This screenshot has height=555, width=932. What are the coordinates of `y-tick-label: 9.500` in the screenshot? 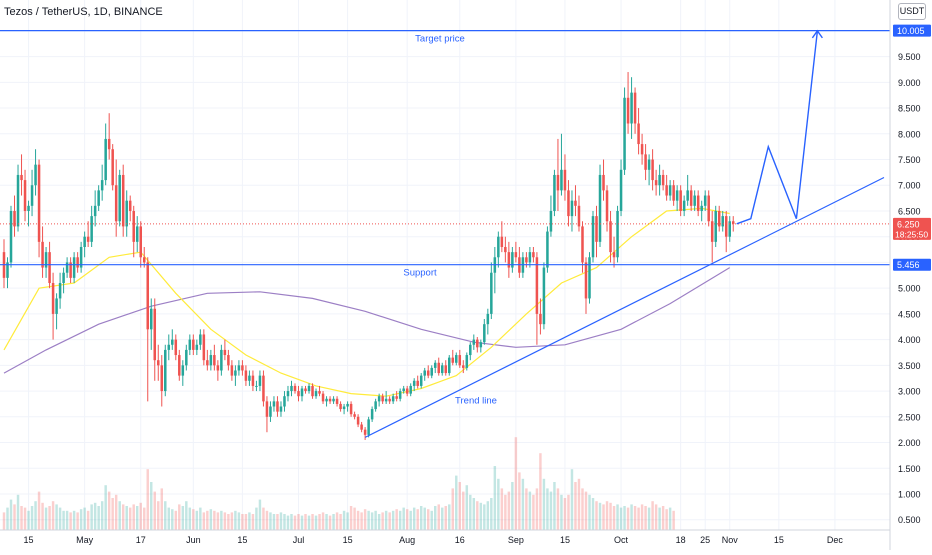 It's located at (909, 57).